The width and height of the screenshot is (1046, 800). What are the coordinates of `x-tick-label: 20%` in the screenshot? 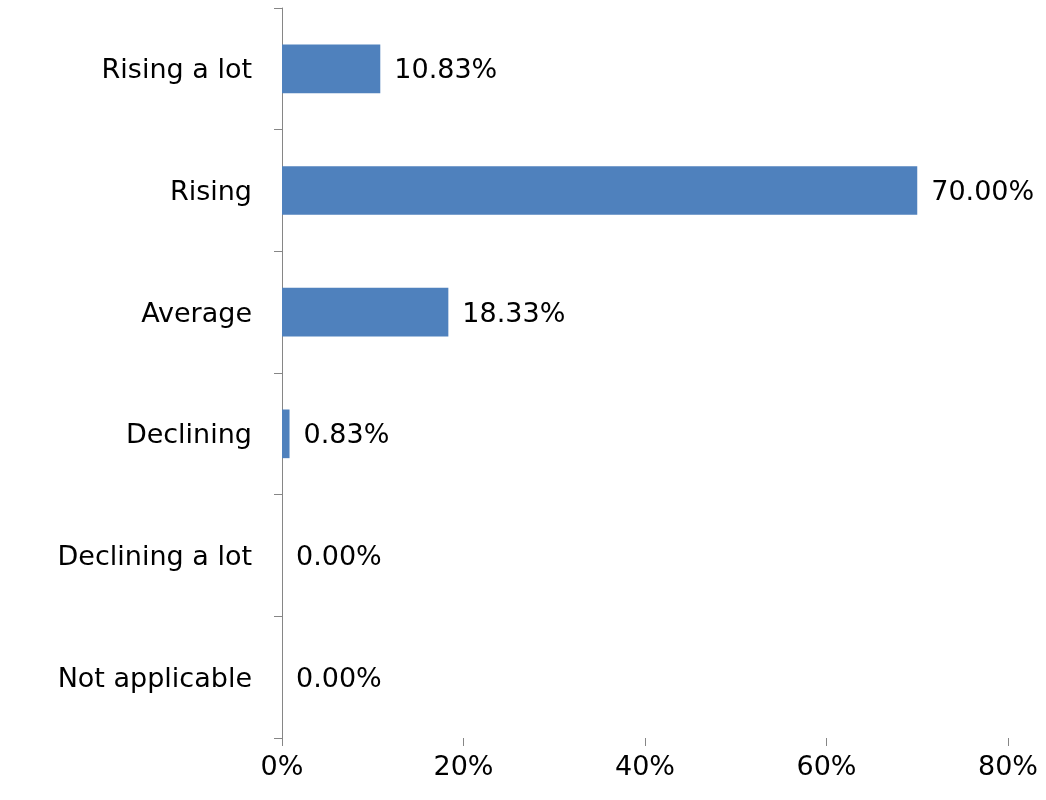 It's located at (463, 765).